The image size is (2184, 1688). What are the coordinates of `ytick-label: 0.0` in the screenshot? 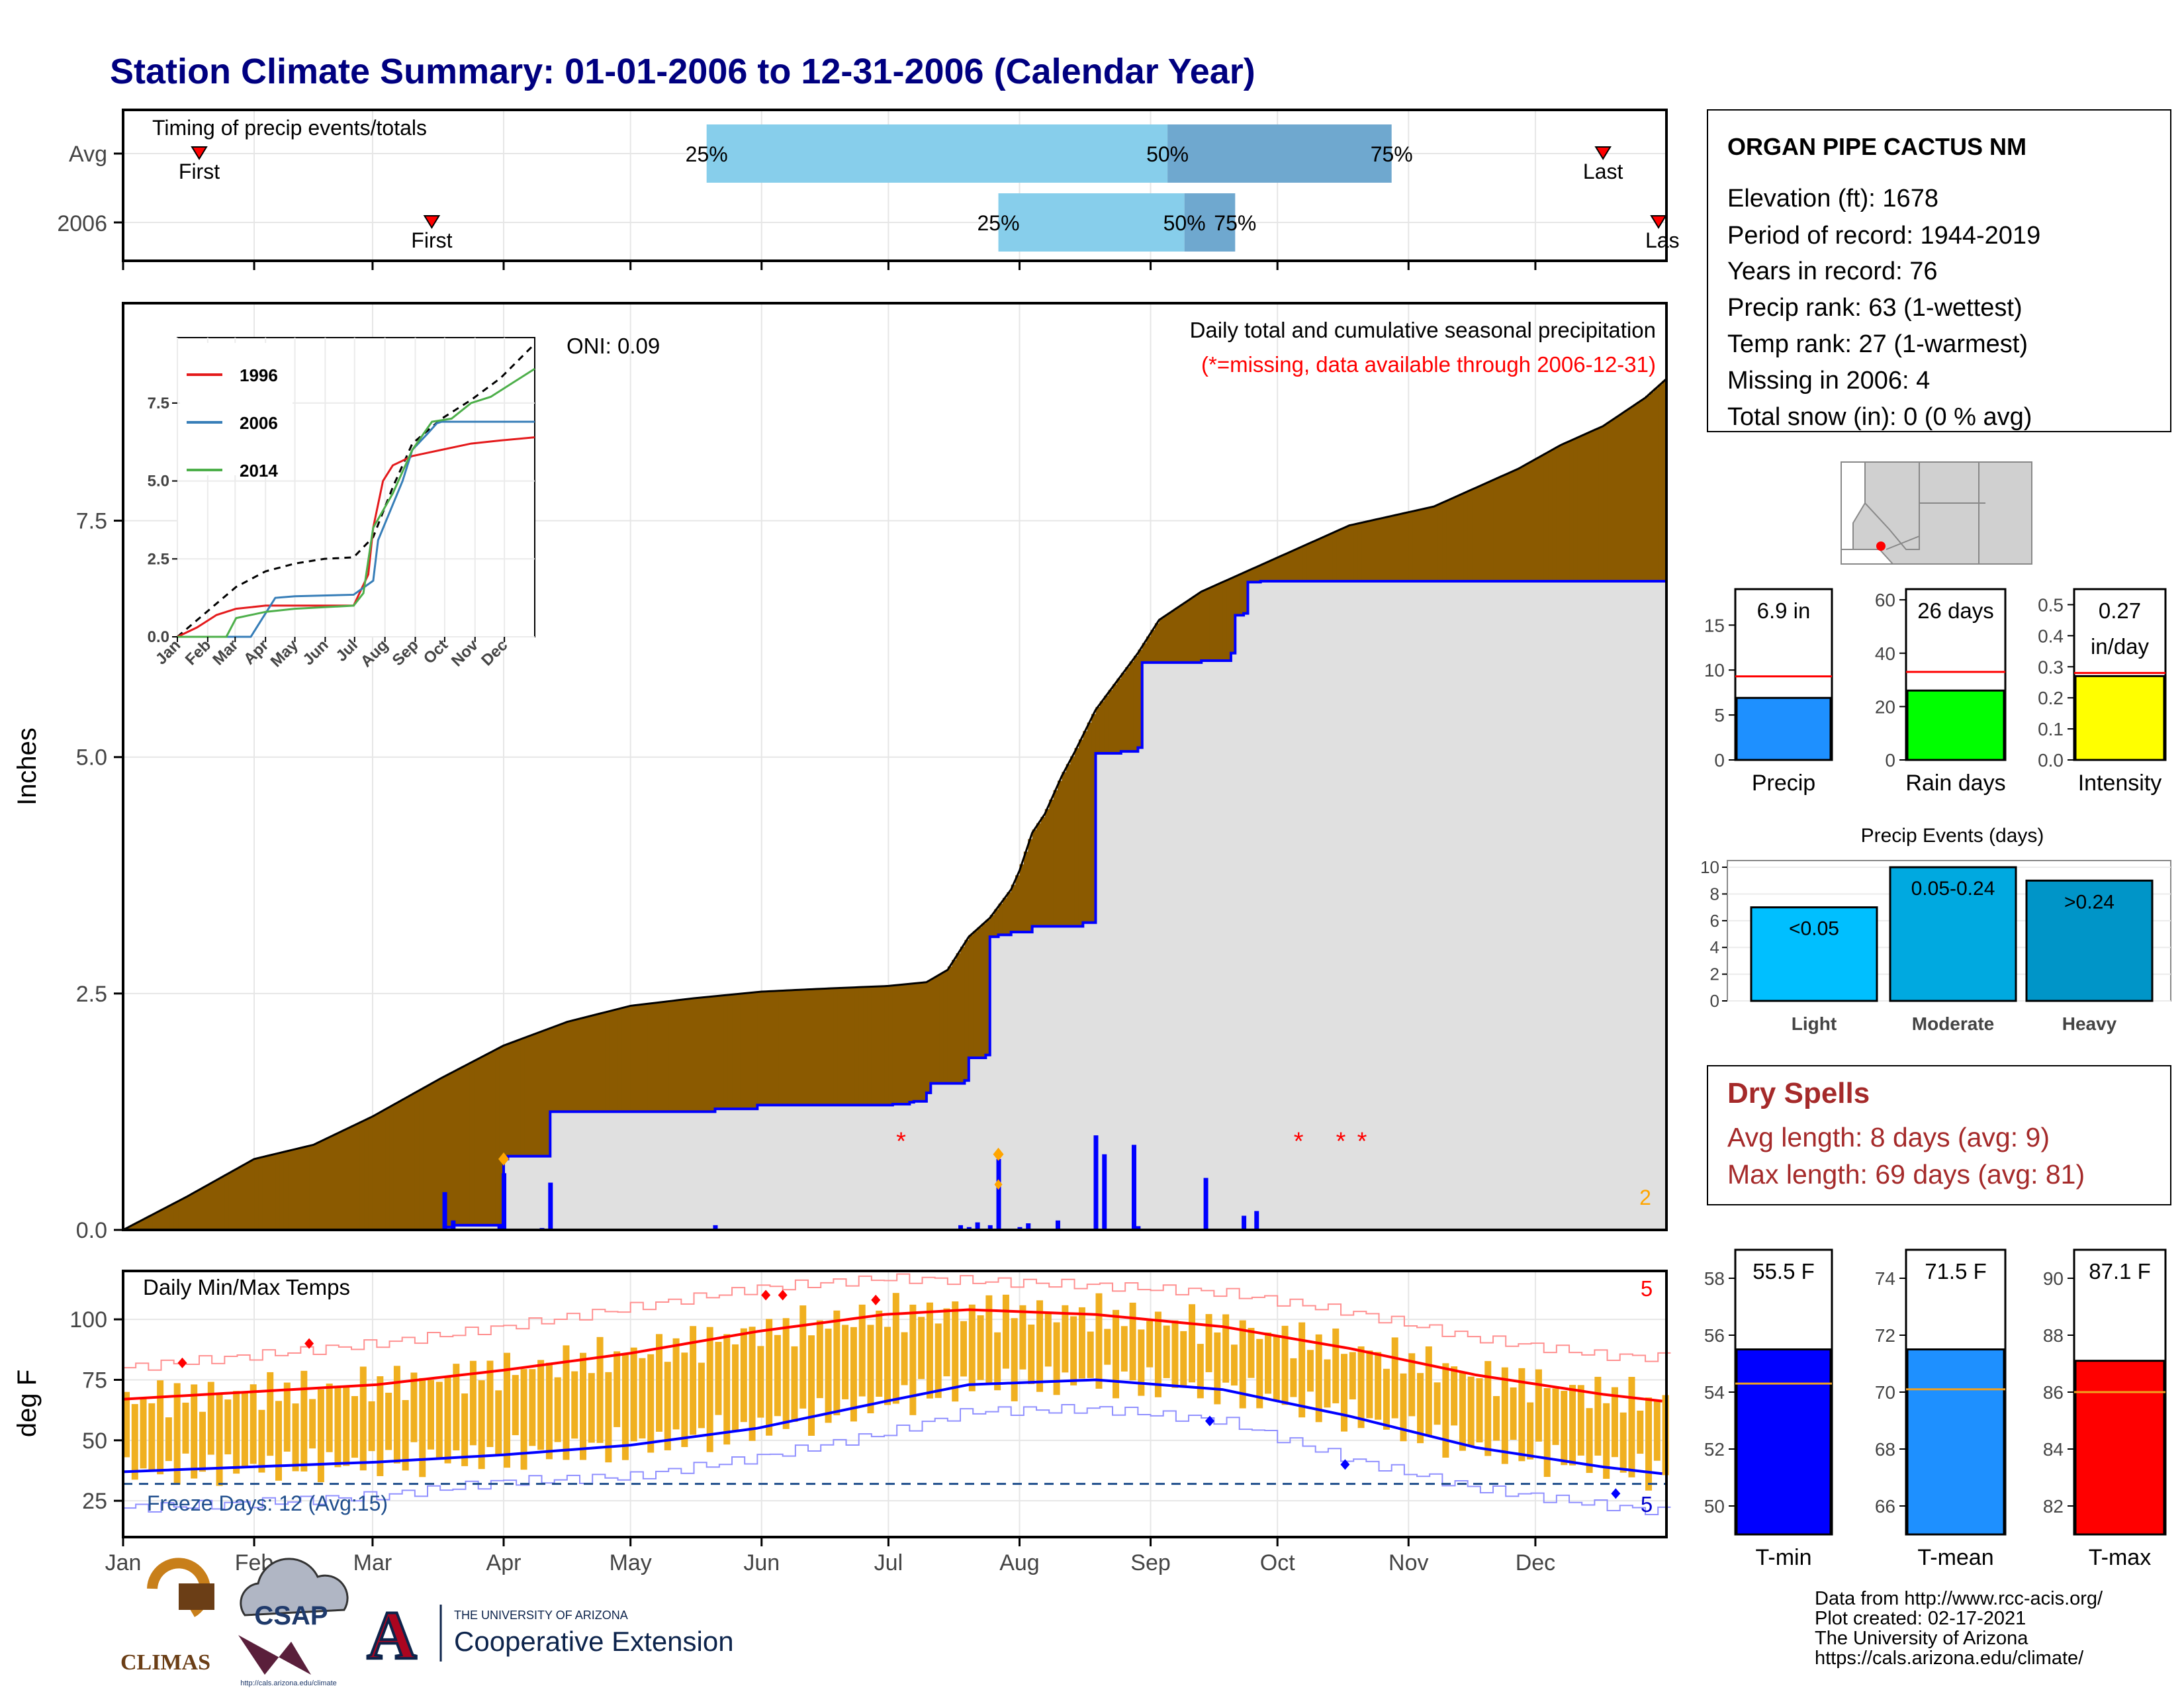 It's located at (2051, 760).